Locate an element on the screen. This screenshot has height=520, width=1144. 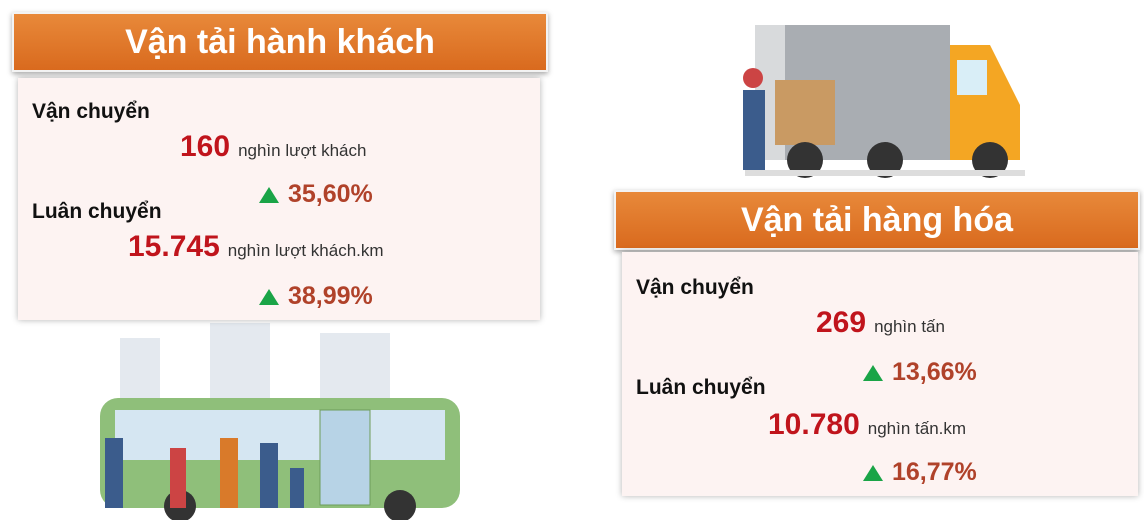
change-value: 13,66% is located at coordinates (934, 372).